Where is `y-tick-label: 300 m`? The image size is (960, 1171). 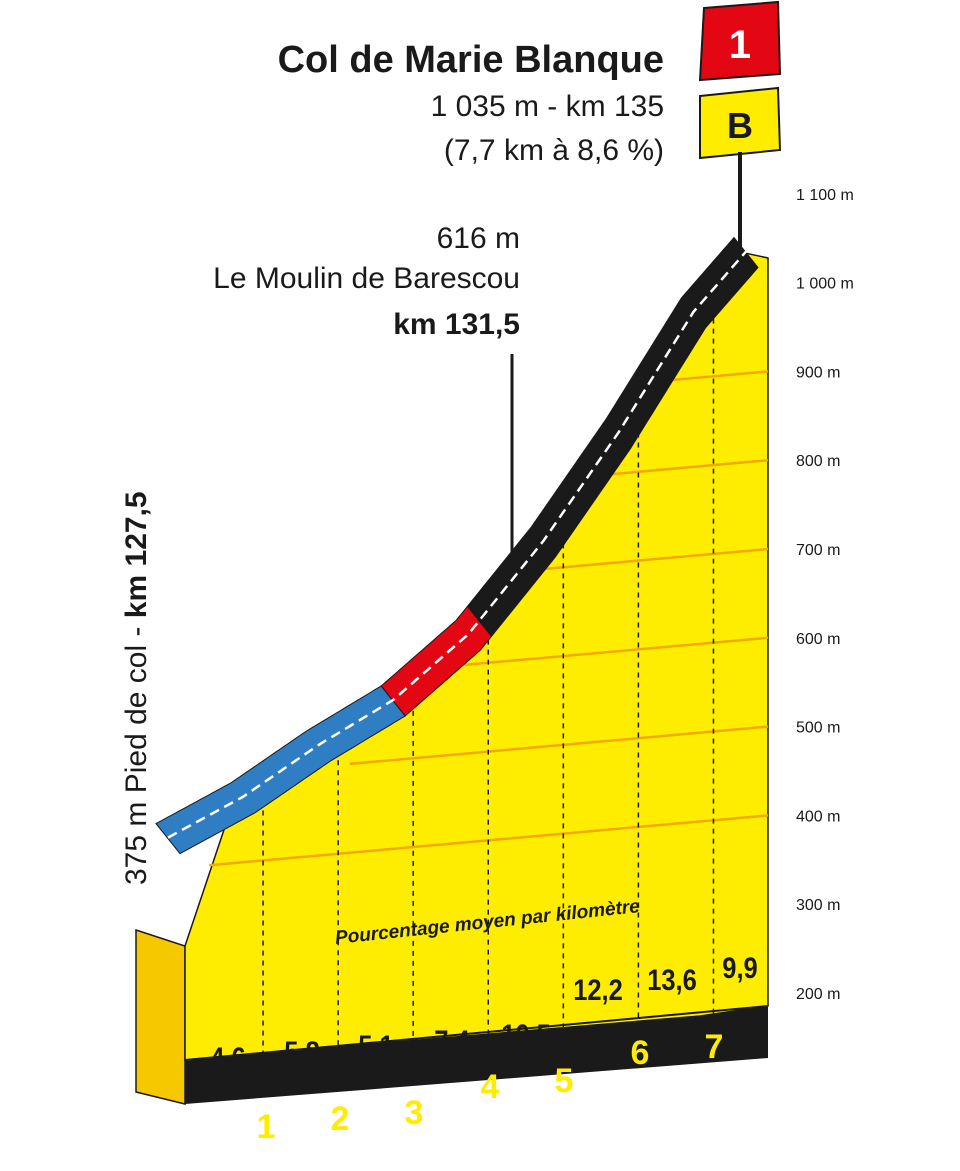
y-tick-label: 300 m is located at coordinates (818, 905).